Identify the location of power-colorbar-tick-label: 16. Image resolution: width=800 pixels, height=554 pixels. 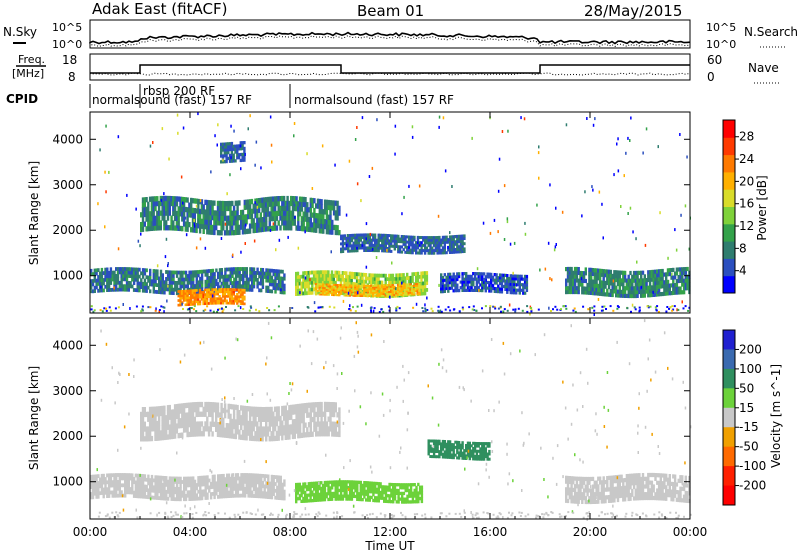
(746, 204).